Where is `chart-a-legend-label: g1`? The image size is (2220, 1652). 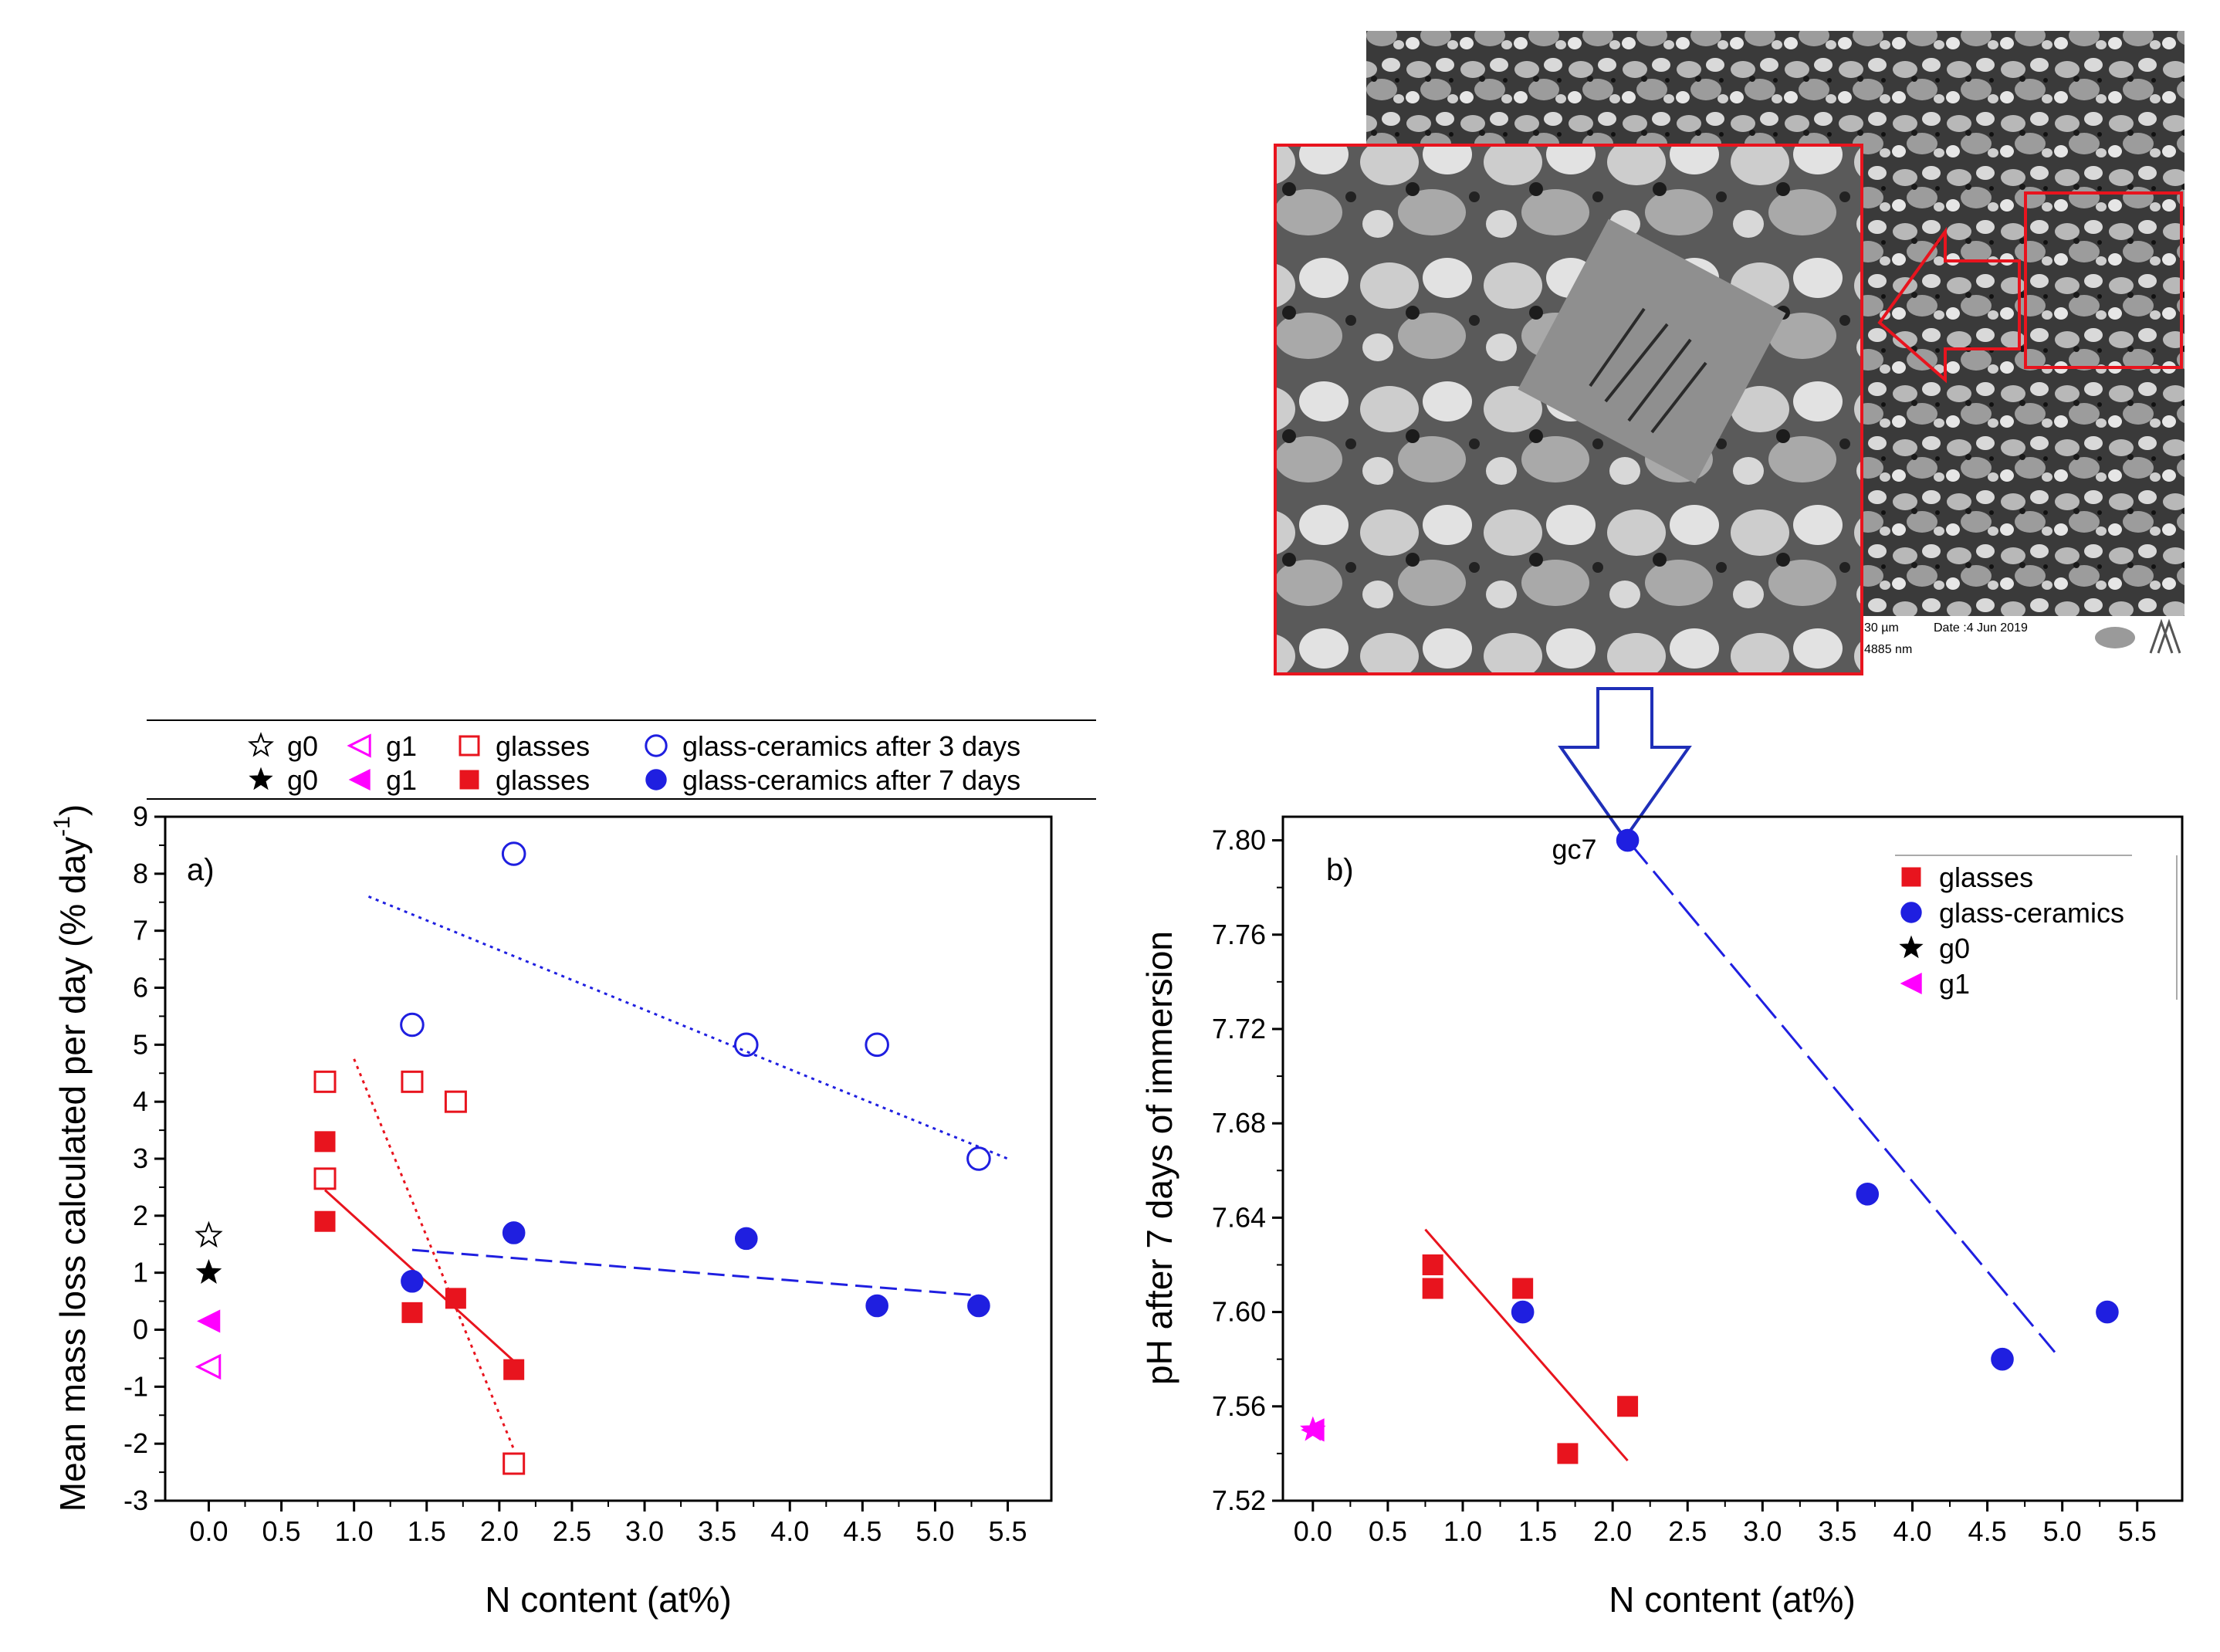 chart-a-legend-label: g1 is located at coordinates (401, 780).